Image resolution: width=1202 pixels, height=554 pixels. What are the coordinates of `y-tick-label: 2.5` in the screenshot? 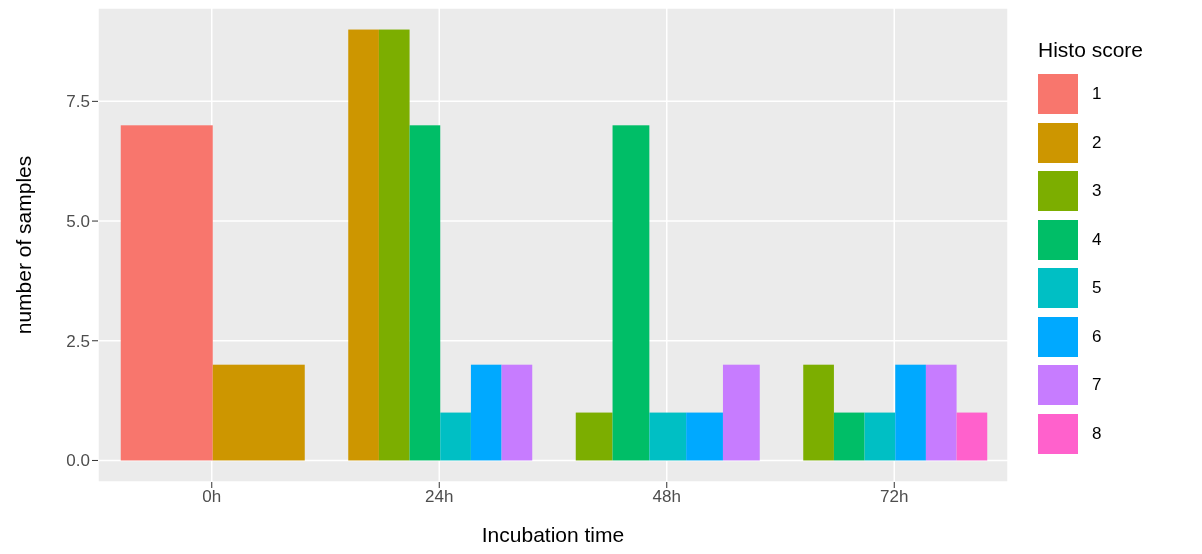 It's located at (78, 341).